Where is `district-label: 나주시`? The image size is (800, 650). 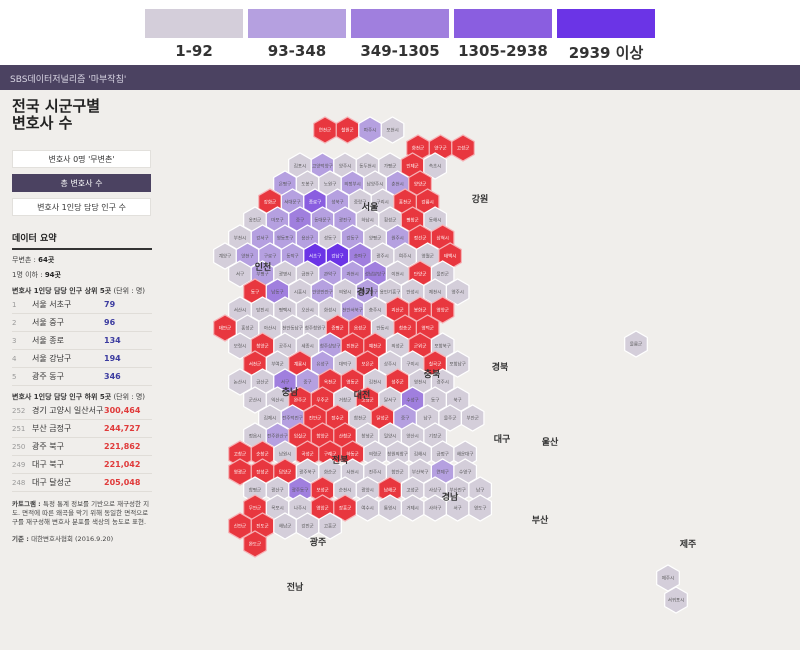
district-label: 나주시 is located at coordinates (300, 508).